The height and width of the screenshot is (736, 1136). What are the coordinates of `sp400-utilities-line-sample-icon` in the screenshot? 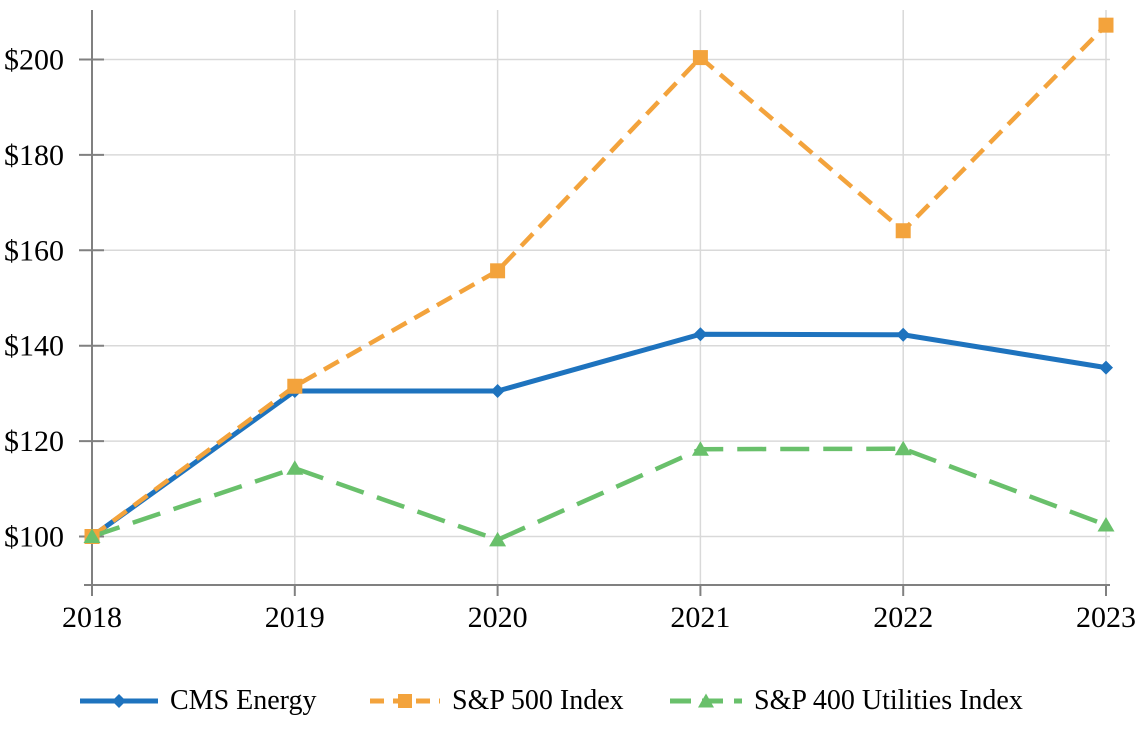 It's located at (706, 700).